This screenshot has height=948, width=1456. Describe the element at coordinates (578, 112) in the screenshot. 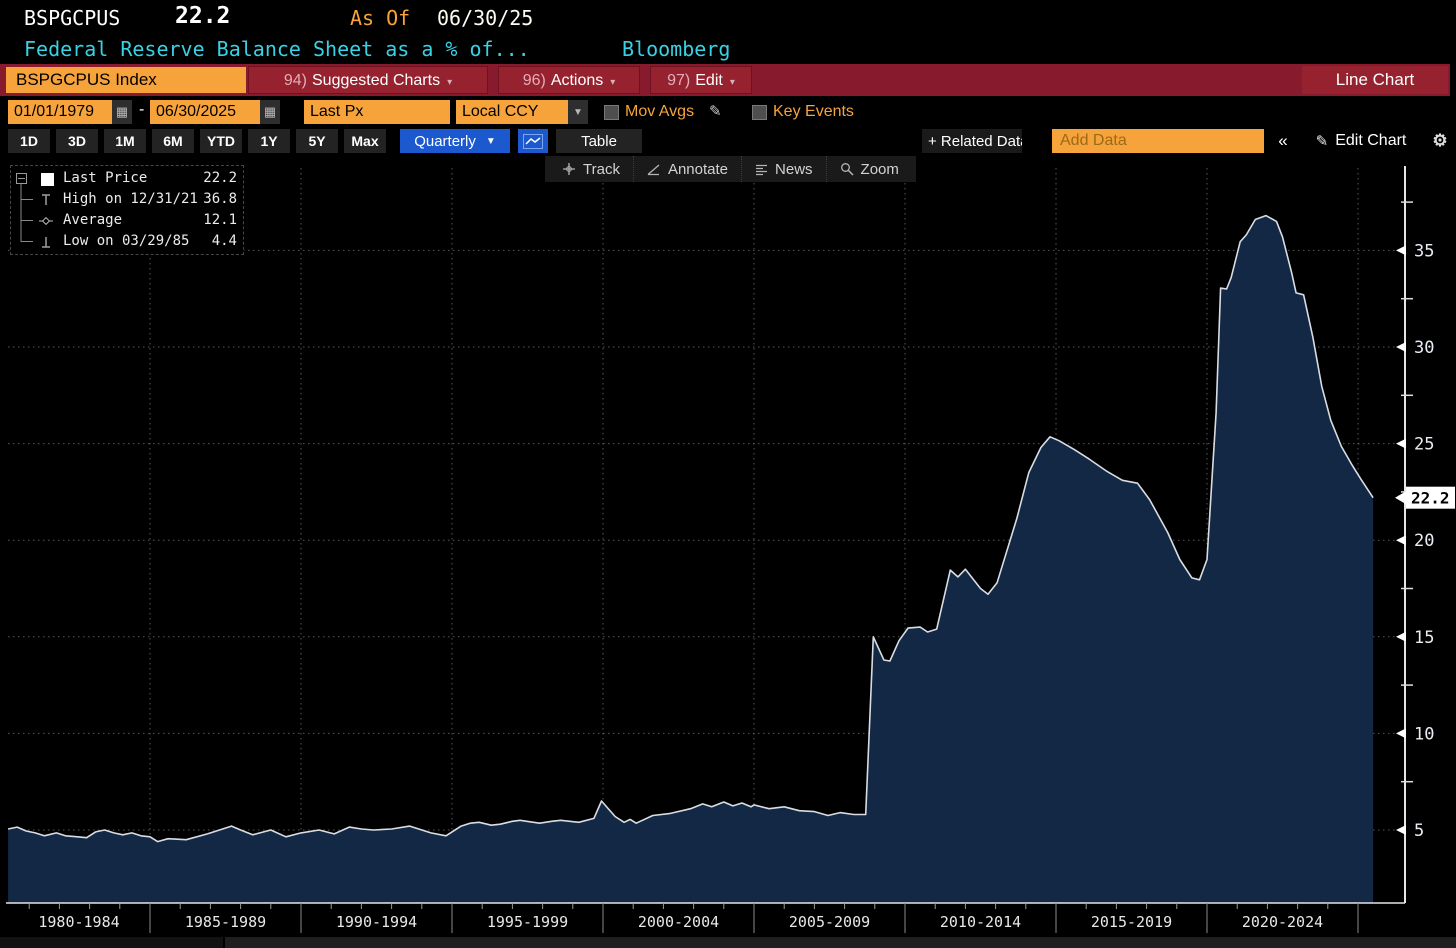

I see `currency-dropdown-button: ▼` at that location.